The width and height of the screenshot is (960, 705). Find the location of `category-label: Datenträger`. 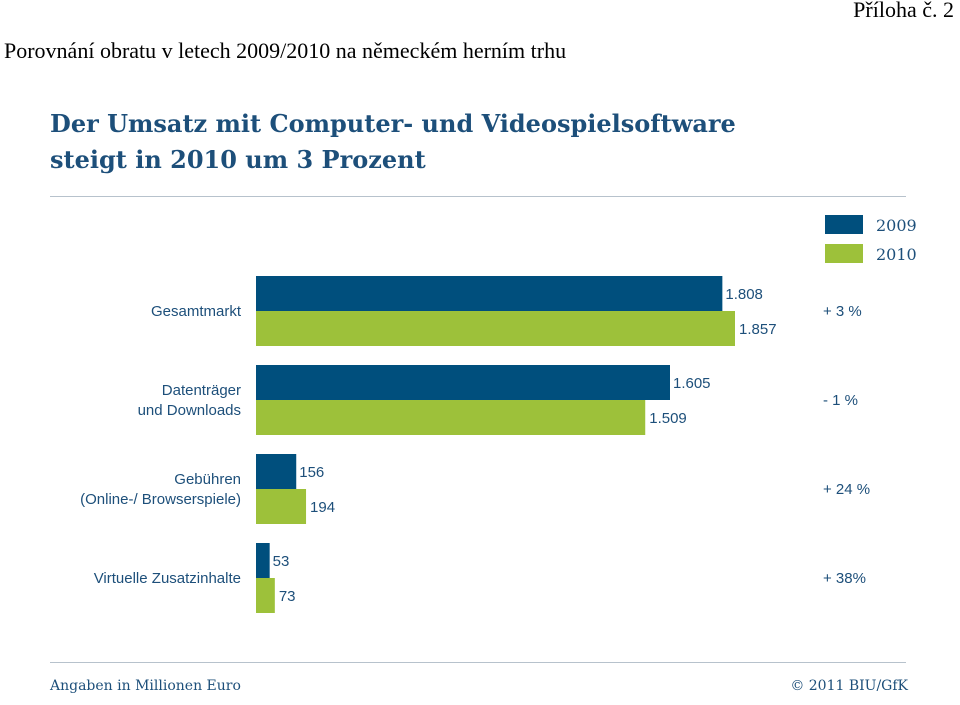

category-label: Datenträger is located at coordinates (201, 390).